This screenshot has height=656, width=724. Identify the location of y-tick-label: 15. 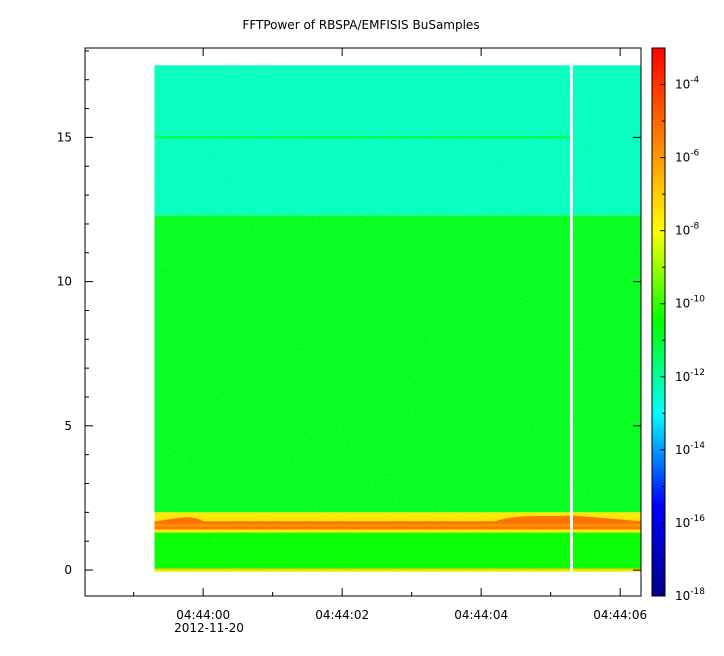
(64, 137).